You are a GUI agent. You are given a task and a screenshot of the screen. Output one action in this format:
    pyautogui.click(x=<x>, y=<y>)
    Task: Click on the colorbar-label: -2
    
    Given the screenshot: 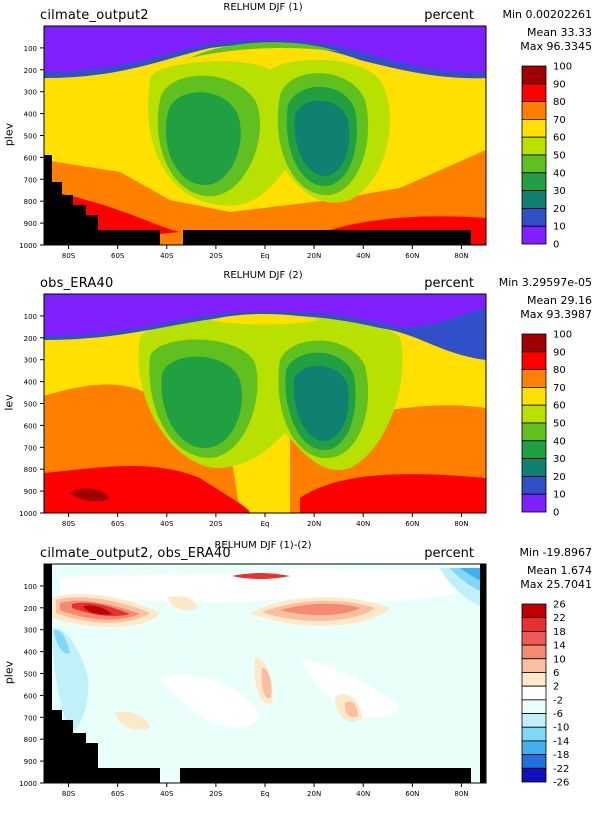 What is the action you would take?
    pyautogui.click(x=558, y=700)
    